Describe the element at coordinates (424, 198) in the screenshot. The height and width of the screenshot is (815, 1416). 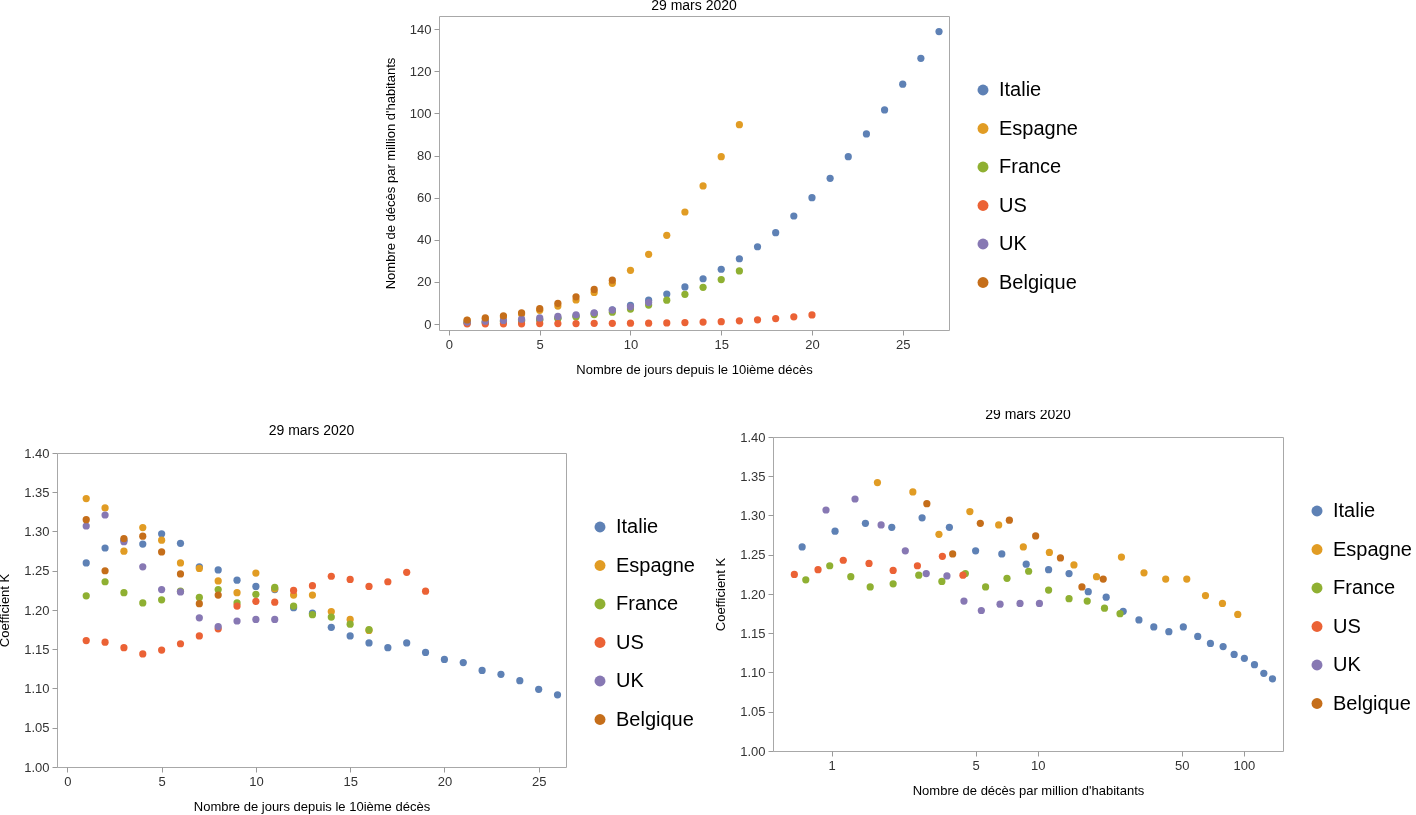
I see `y-tick-label: 60` at that location.